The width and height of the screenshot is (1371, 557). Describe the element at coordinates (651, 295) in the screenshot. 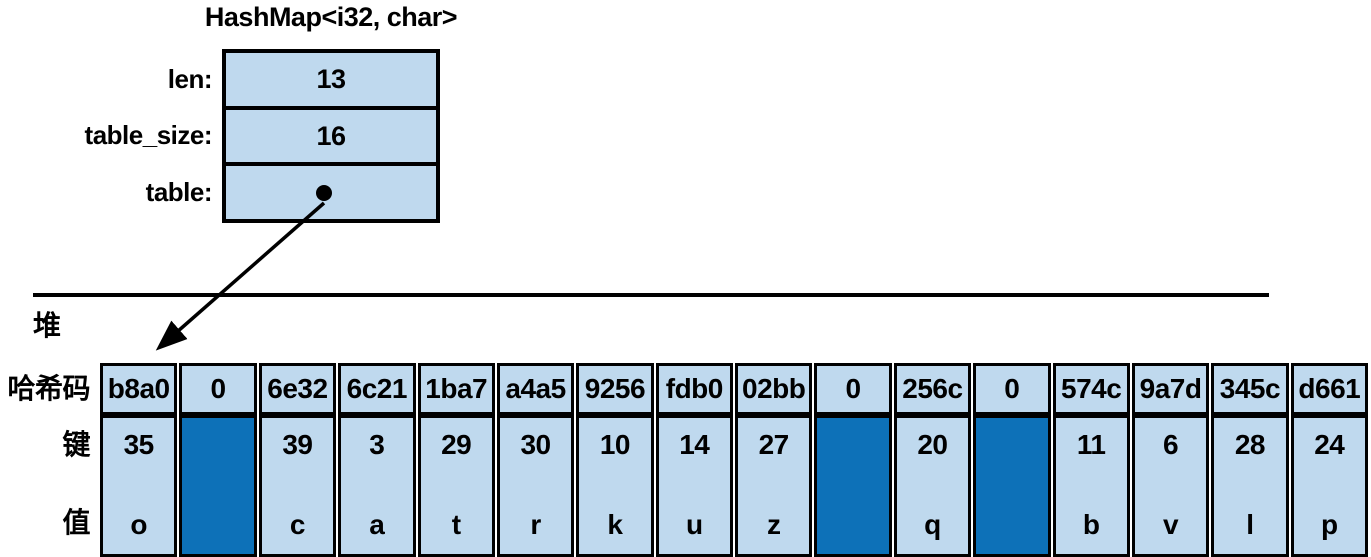

I see `heap-divider-line` at that location.